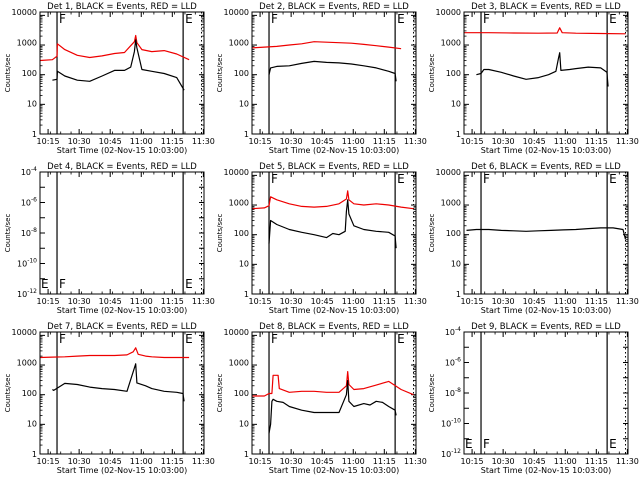 The width and height of the screenshot is (640, 480). I want to click on chart-title: Det 6, BLACK = Events, RED = LLD, so click(546, 167).